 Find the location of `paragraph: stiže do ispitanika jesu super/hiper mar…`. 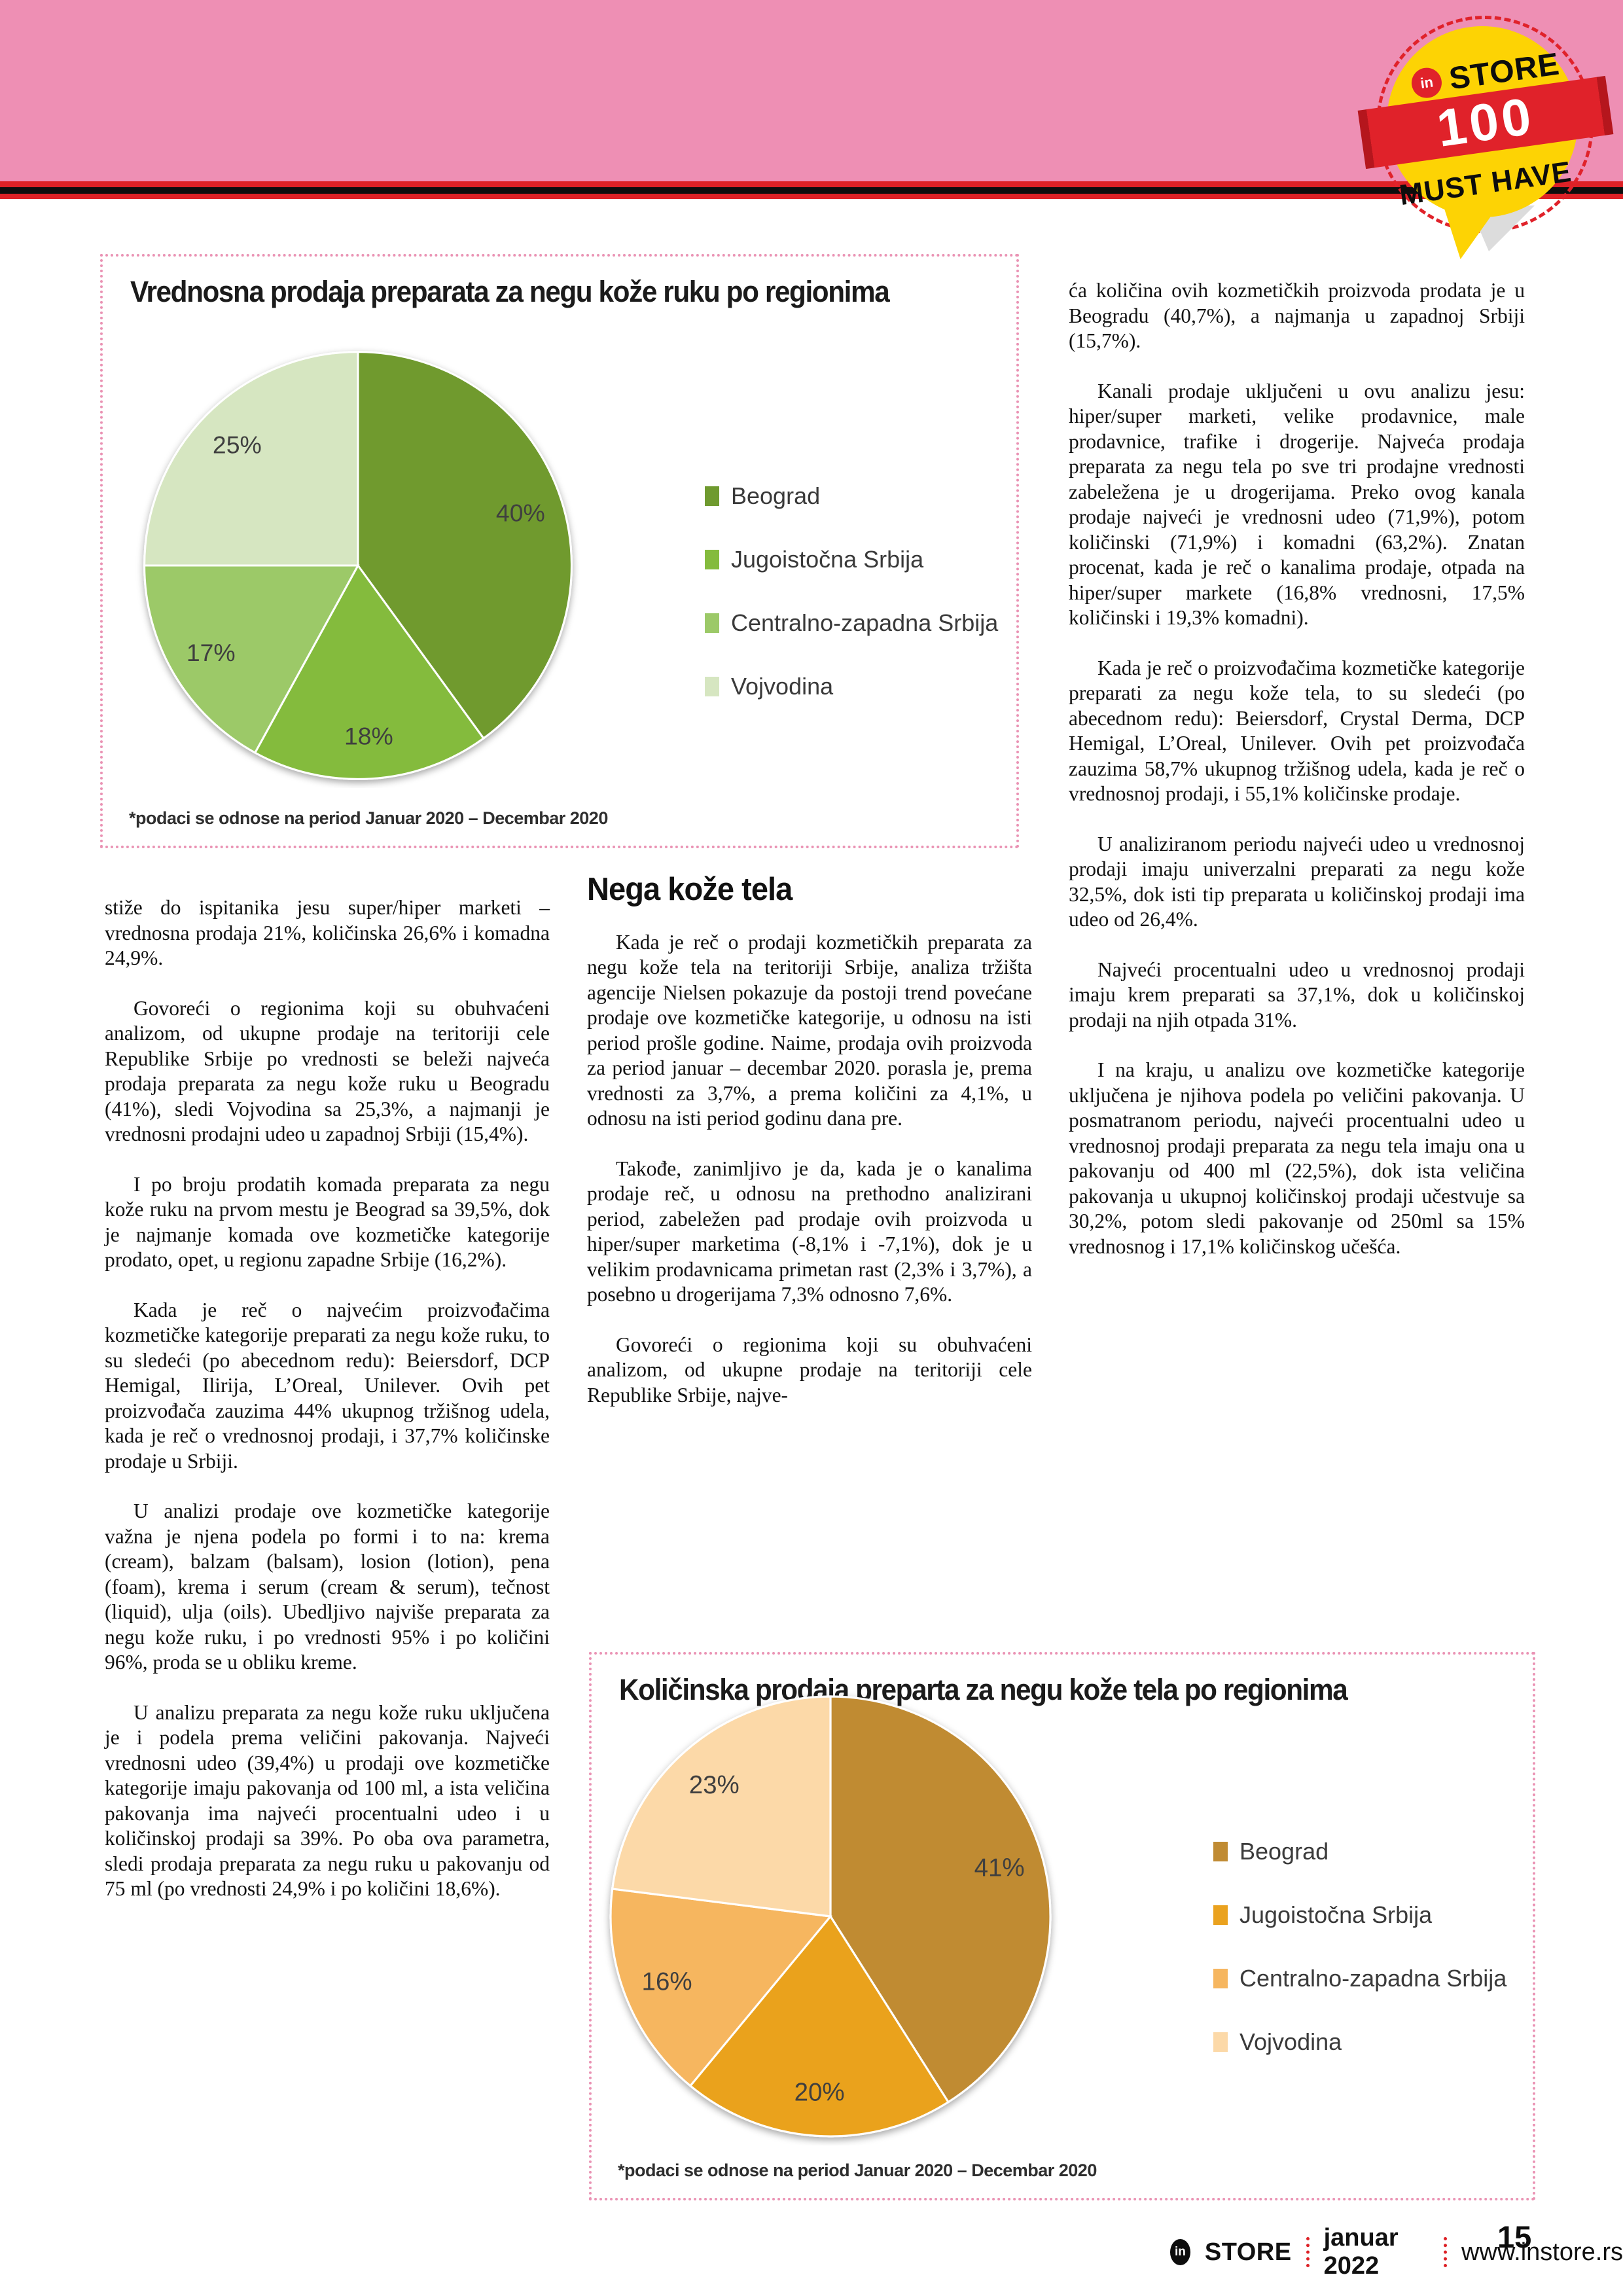

paragraph: stiže do ispitanika jesu super/hiper mar… is located at coordinates (327, 932).